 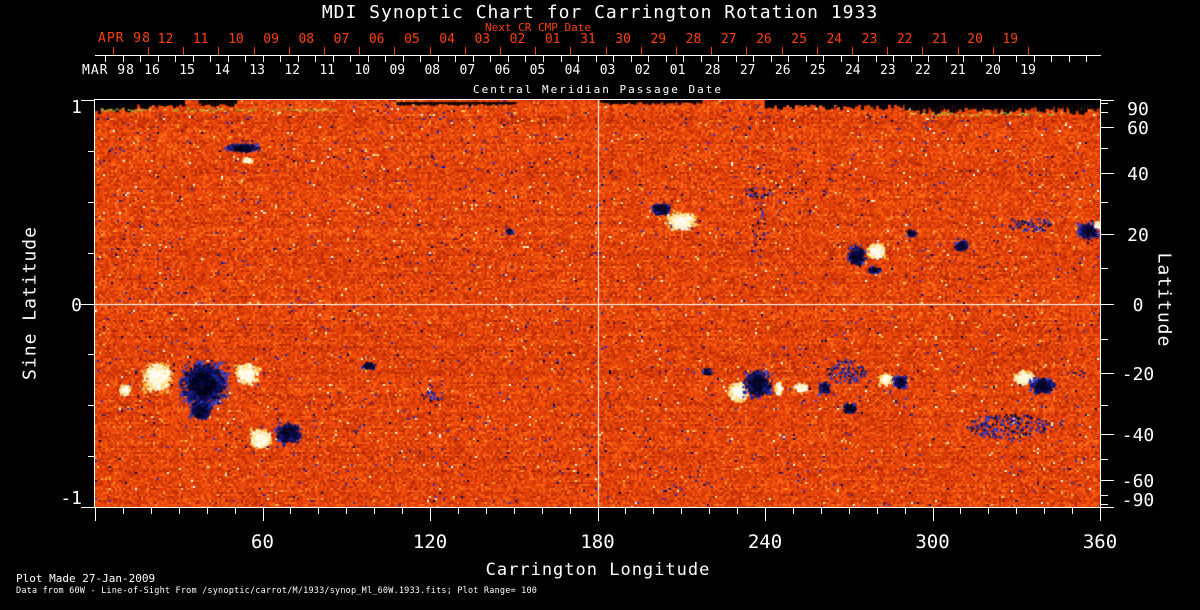 What do you see at coordinates (432, 70) in the screenshot?
I see `cmp-day-label: 08` at bounding box center [432, 70].